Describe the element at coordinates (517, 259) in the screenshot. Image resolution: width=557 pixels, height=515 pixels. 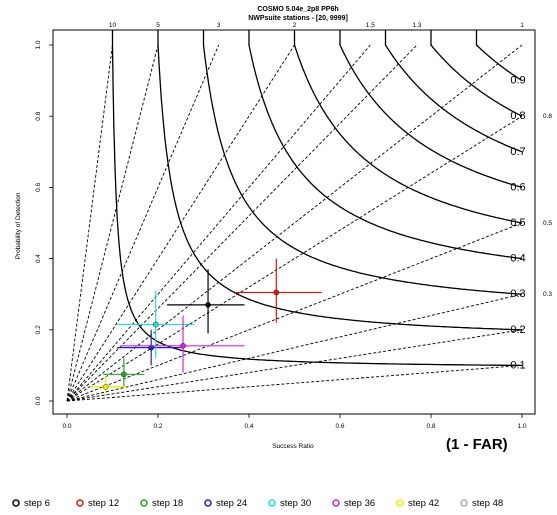
I see `csi-label: 0.4` at that location.